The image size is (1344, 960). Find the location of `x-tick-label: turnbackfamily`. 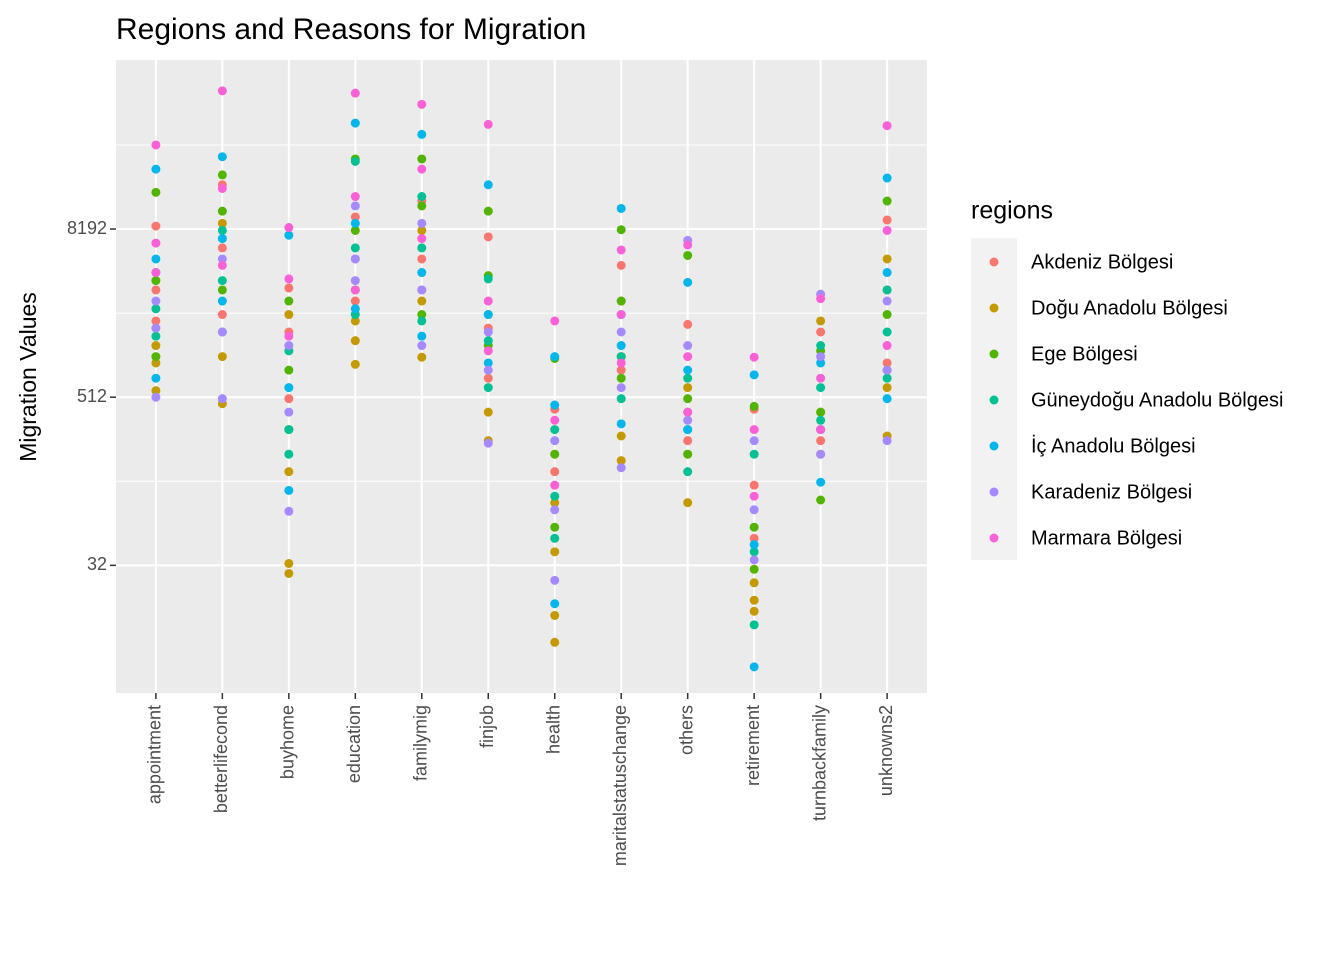

x-tick-label: turnbackfamily is located at coordinates (819, 763).